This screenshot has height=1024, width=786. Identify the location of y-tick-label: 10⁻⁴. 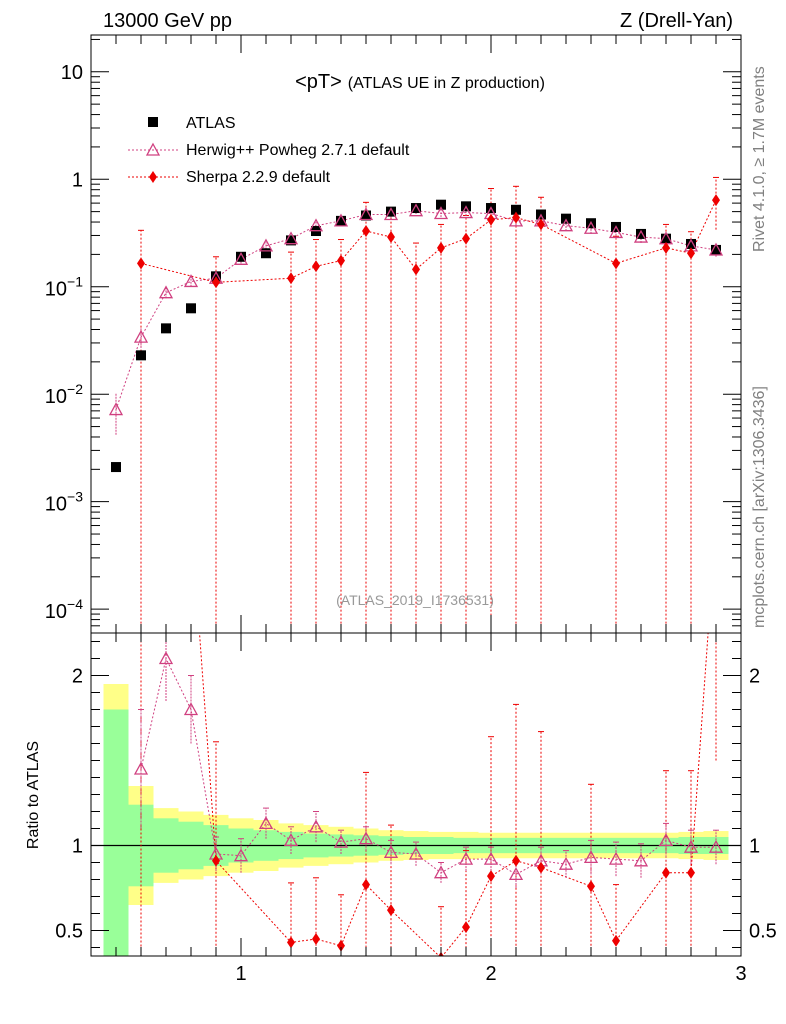
(64, 609).